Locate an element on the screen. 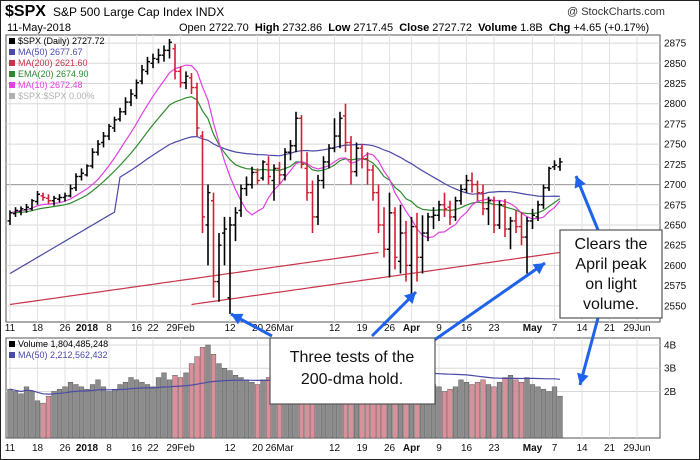 This screenshot has width=700, height=460. price-tick-label: 2725 is located at coordinates (675, 165).